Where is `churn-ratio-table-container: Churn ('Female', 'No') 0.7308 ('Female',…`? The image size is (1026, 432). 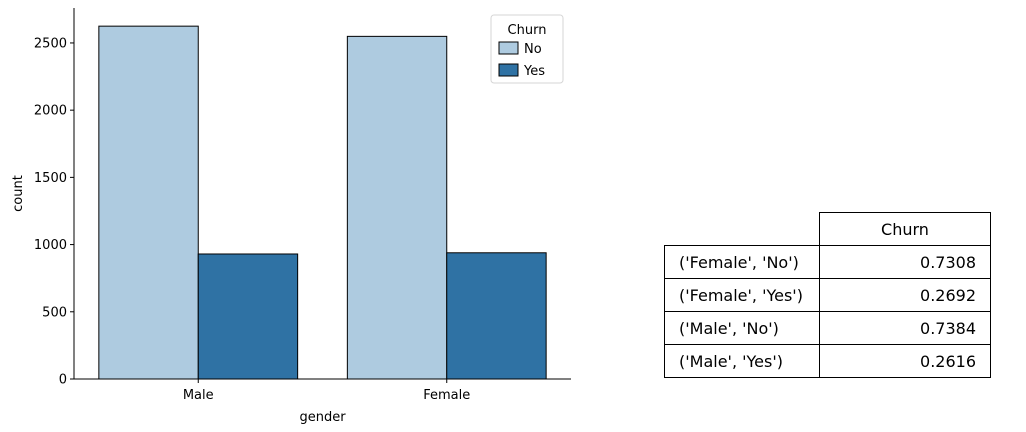
churn-ratio-table-container: Churn ('Female', 'No') 0.7308 ('Female',… is located at coordinates (827, 295).